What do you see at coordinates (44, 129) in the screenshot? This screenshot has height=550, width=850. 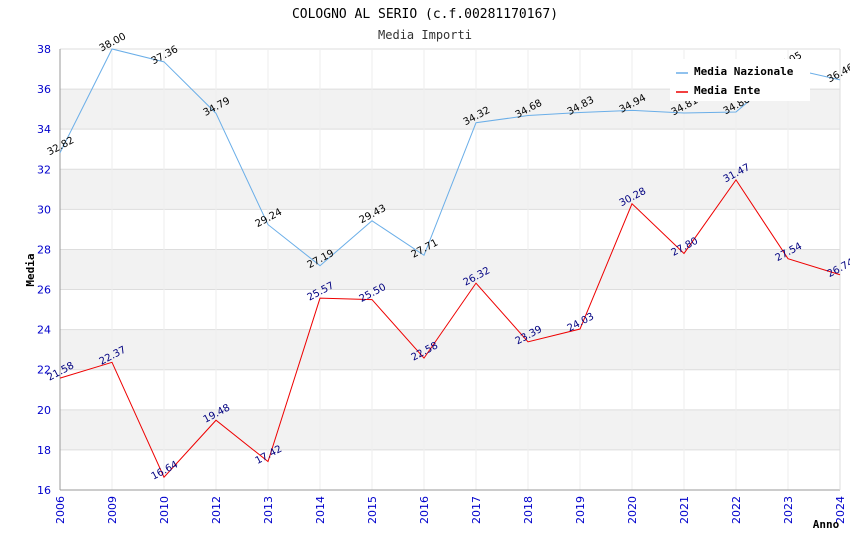 I see `y-tick-label: 34` at bounding box center [44, 129].